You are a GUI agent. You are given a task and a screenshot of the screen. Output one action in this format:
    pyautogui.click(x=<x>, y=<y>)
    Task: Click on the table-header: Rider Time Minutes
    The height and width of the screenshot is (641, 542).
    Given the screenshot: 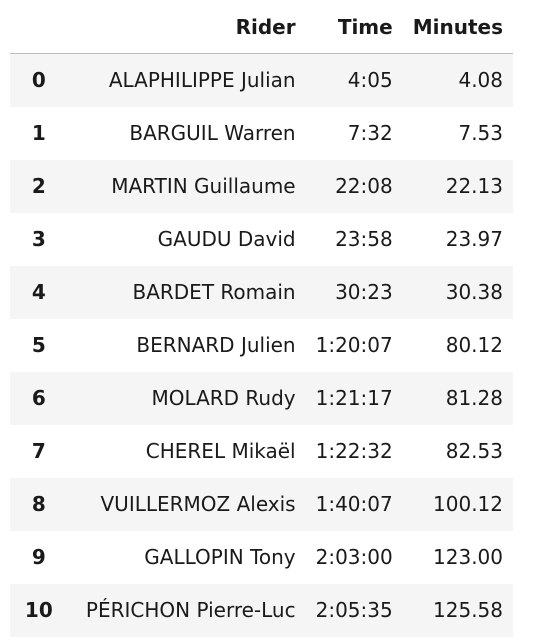 What is the action you would take?
    pyautogui.click(x=261, y=27)
    